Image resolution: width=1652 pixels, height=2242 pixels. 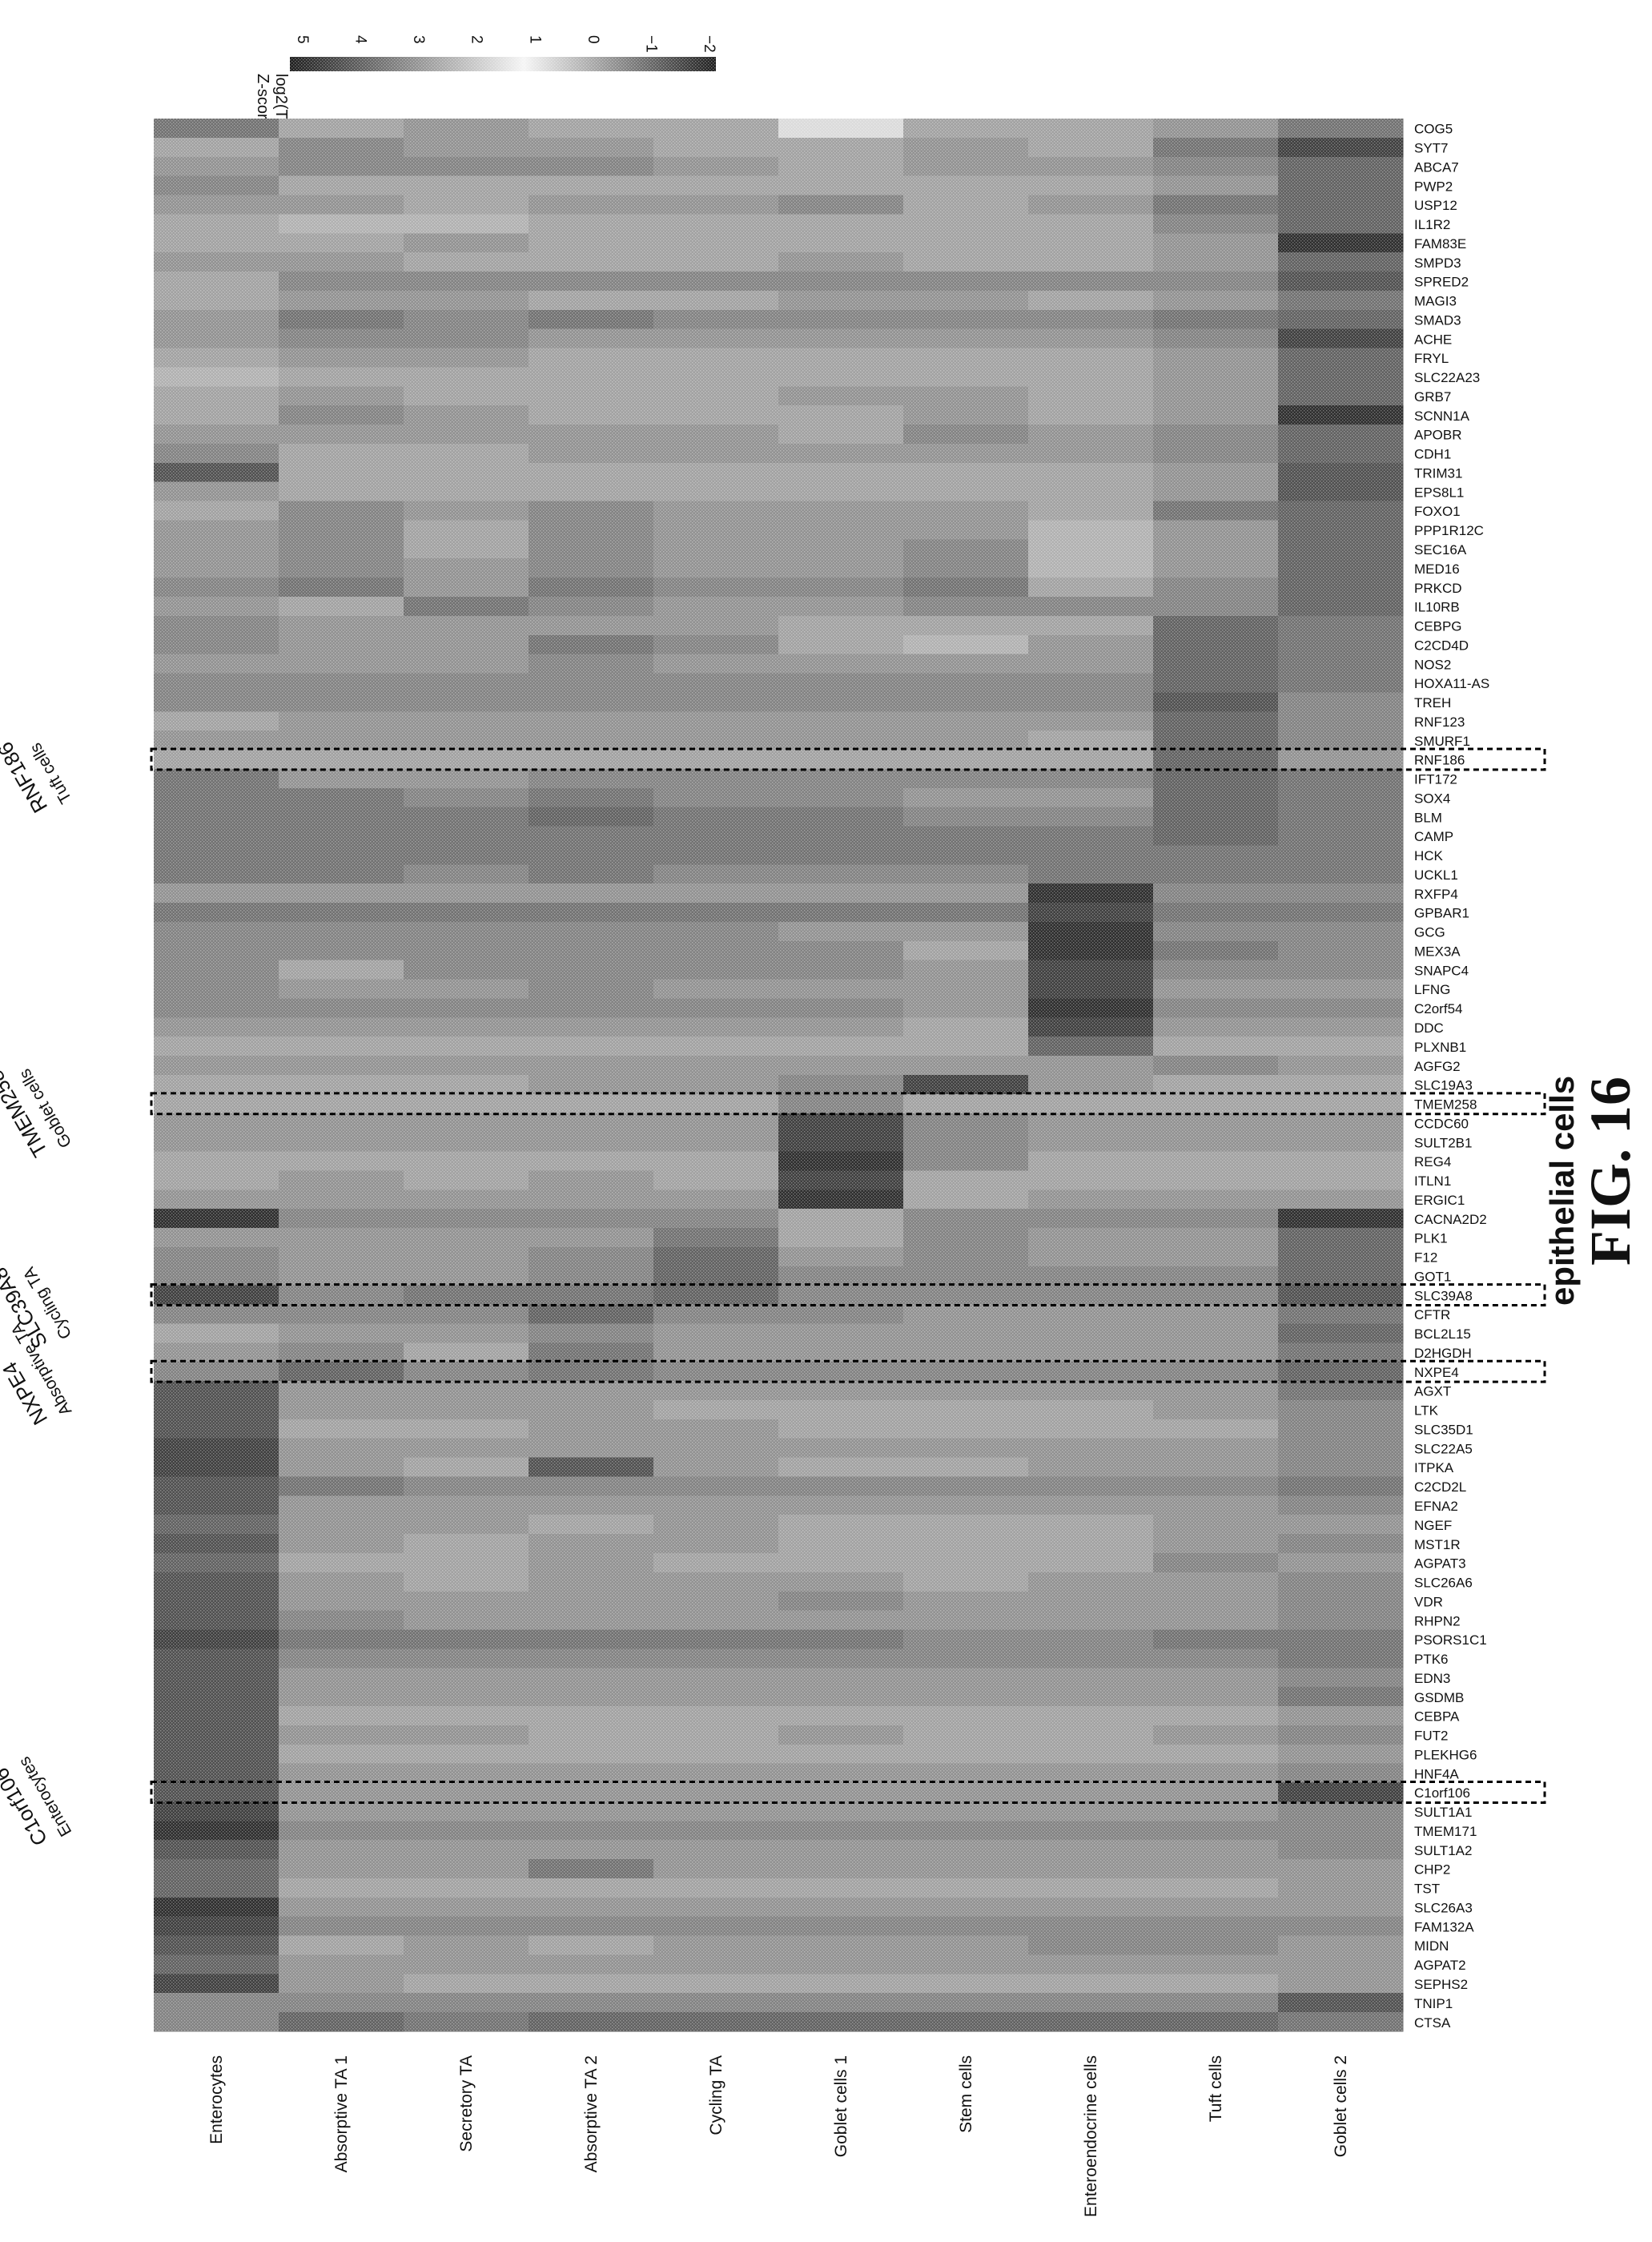 I want to click on gene-label: C2CD4D, so click(x=1442, y=645).